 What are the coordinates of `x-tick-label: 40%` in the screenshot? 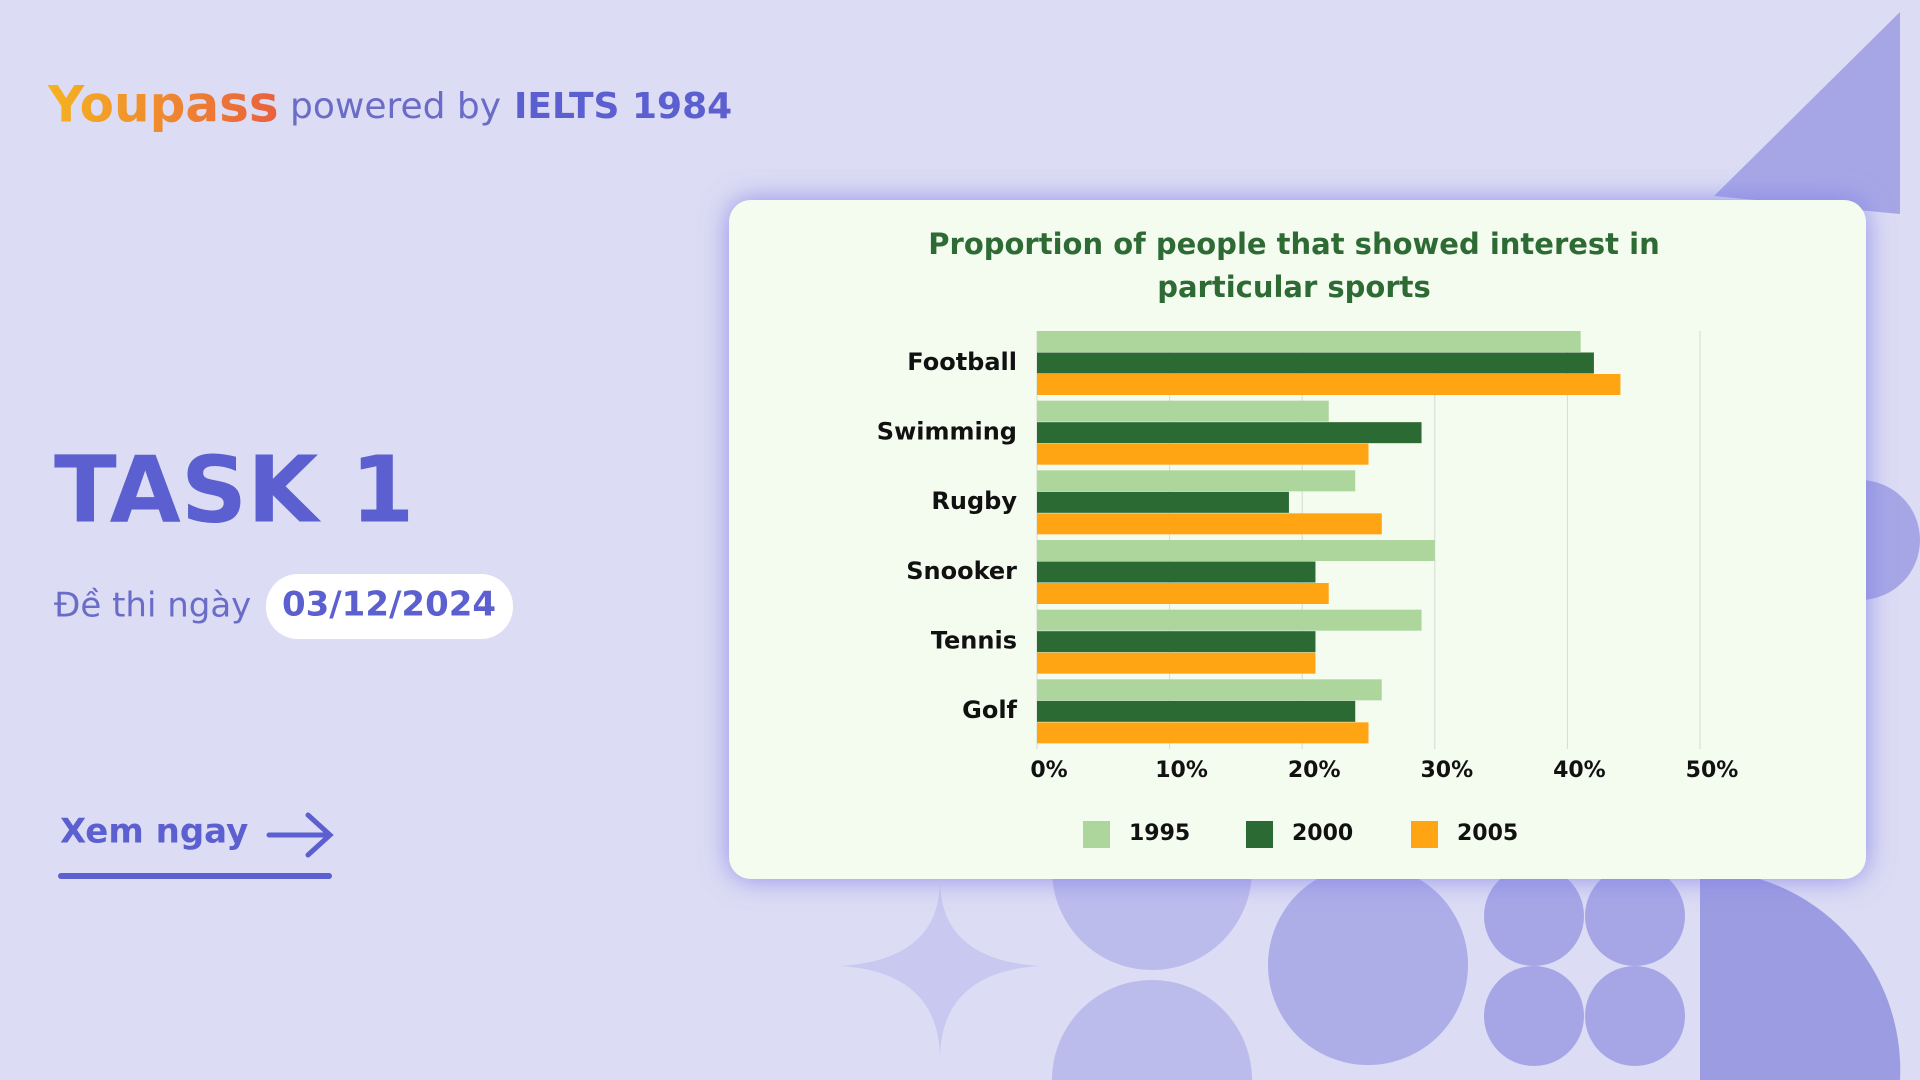 It's located at (1579, 770).